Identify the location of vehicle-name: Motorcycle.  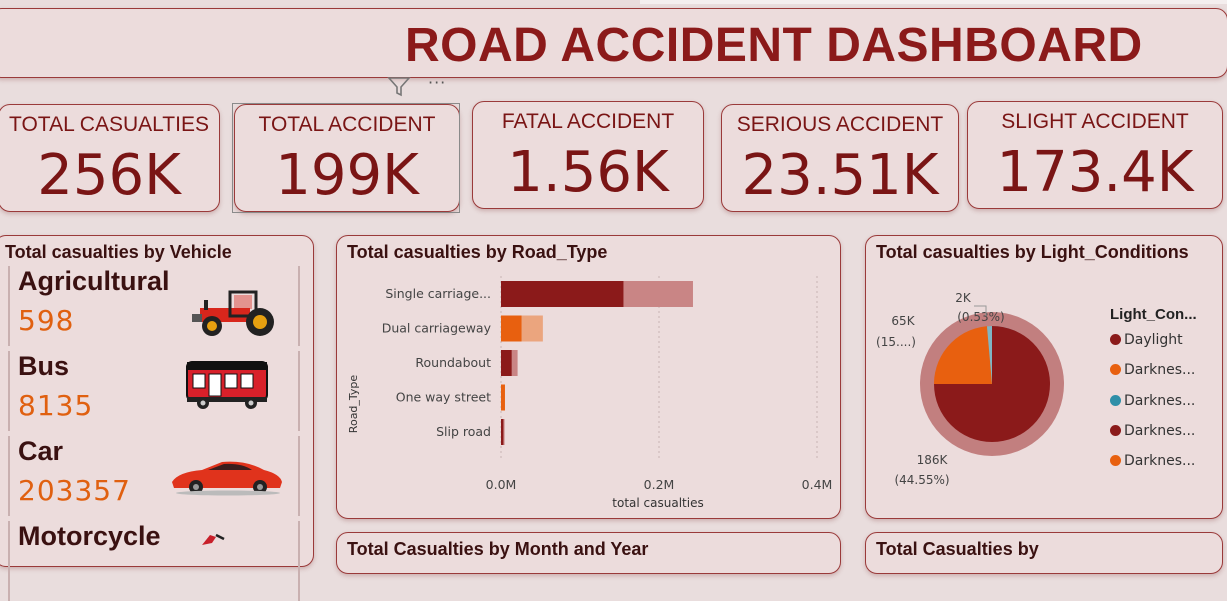
(89, 536).